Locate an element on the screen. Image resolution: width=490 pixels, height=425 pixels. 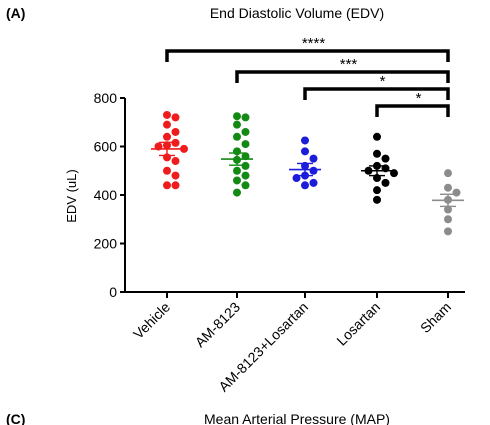
y-tick-label: 200 is located at coordinates (106, 244).